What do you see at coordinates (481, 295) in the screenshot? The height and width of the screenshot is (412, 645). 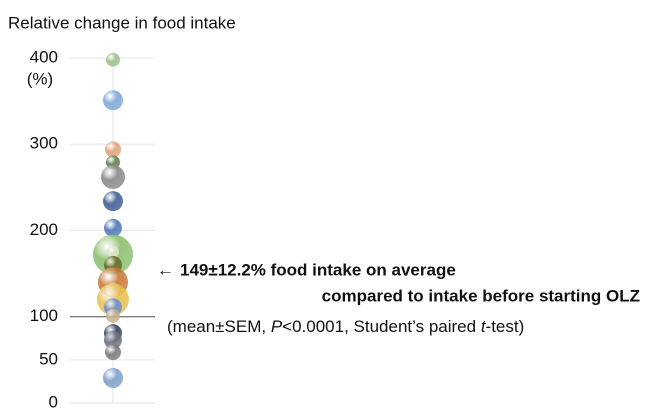 I see `annotation: compared to intake before starting OLZ` at bounding box center [481, 295].